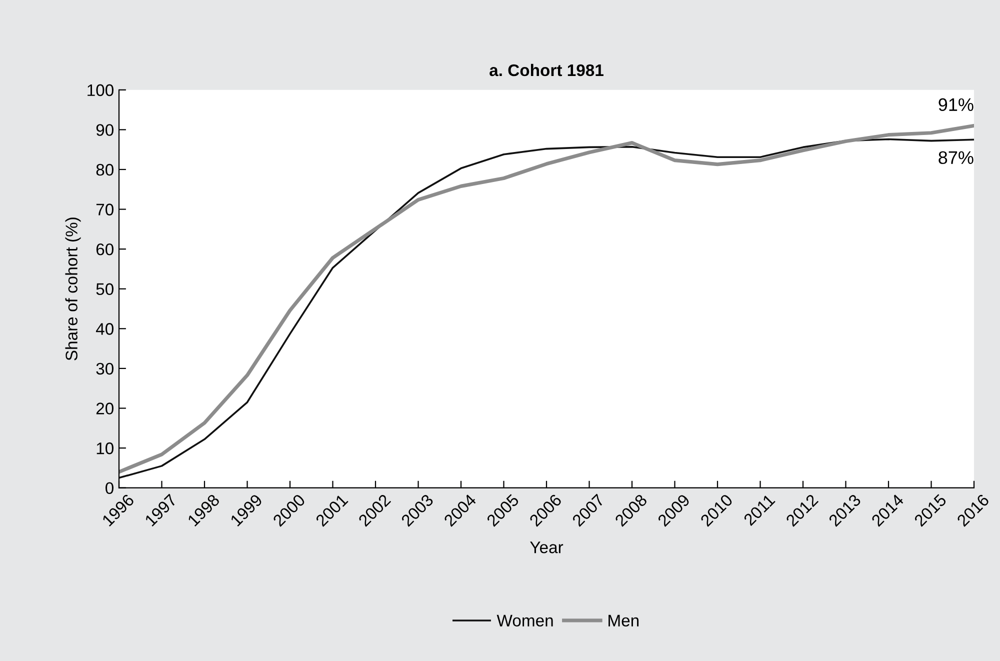  What do you see at coordinates (105, 249) in the screenshot?
I see `y-tick-label: 60` at bounding box center [105, 249].